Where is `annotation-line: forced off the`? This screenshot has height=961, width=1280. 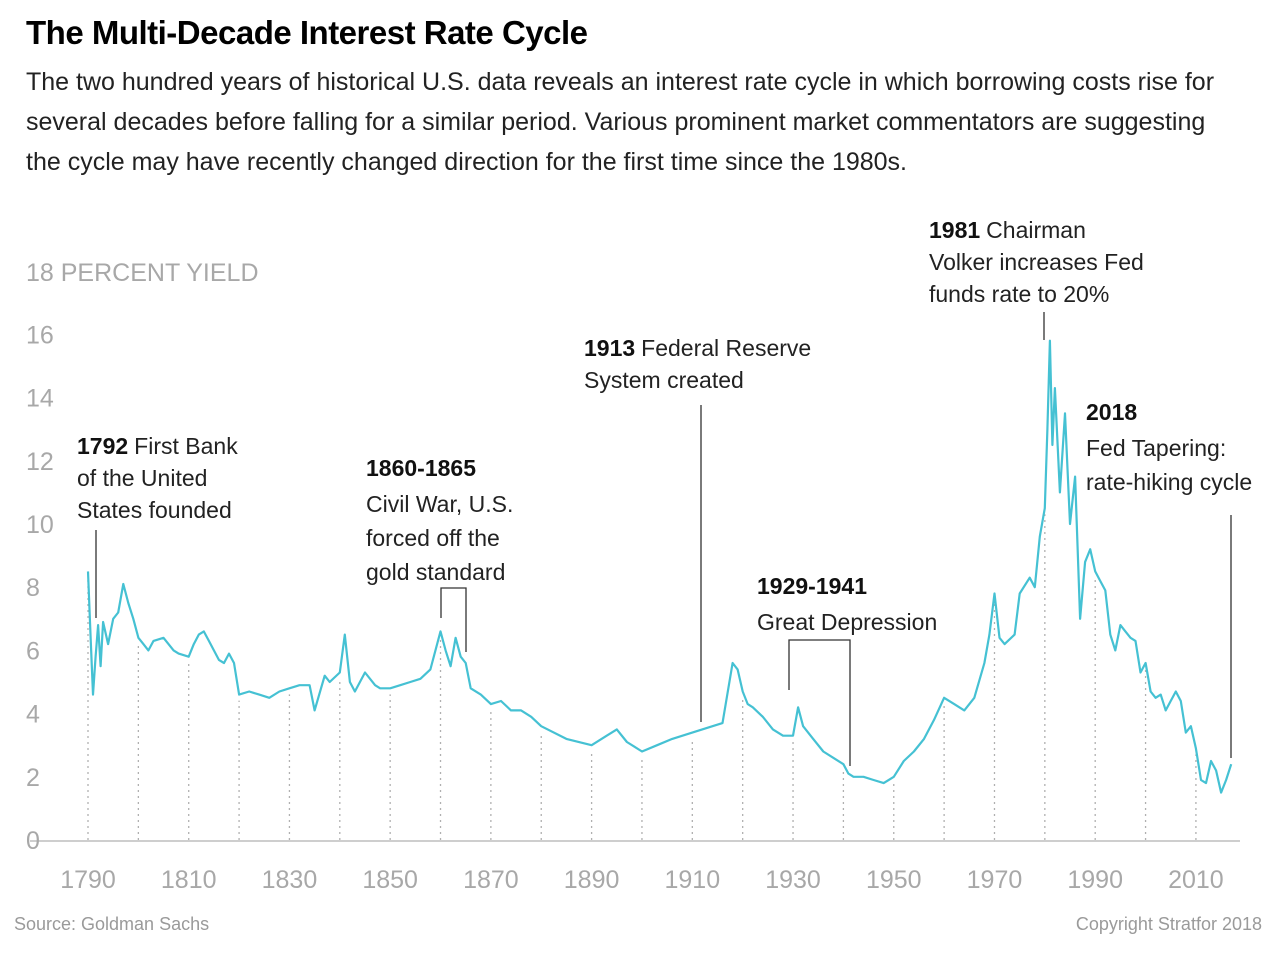
annotation-line: forced off the is located at coordinates (433, 538).